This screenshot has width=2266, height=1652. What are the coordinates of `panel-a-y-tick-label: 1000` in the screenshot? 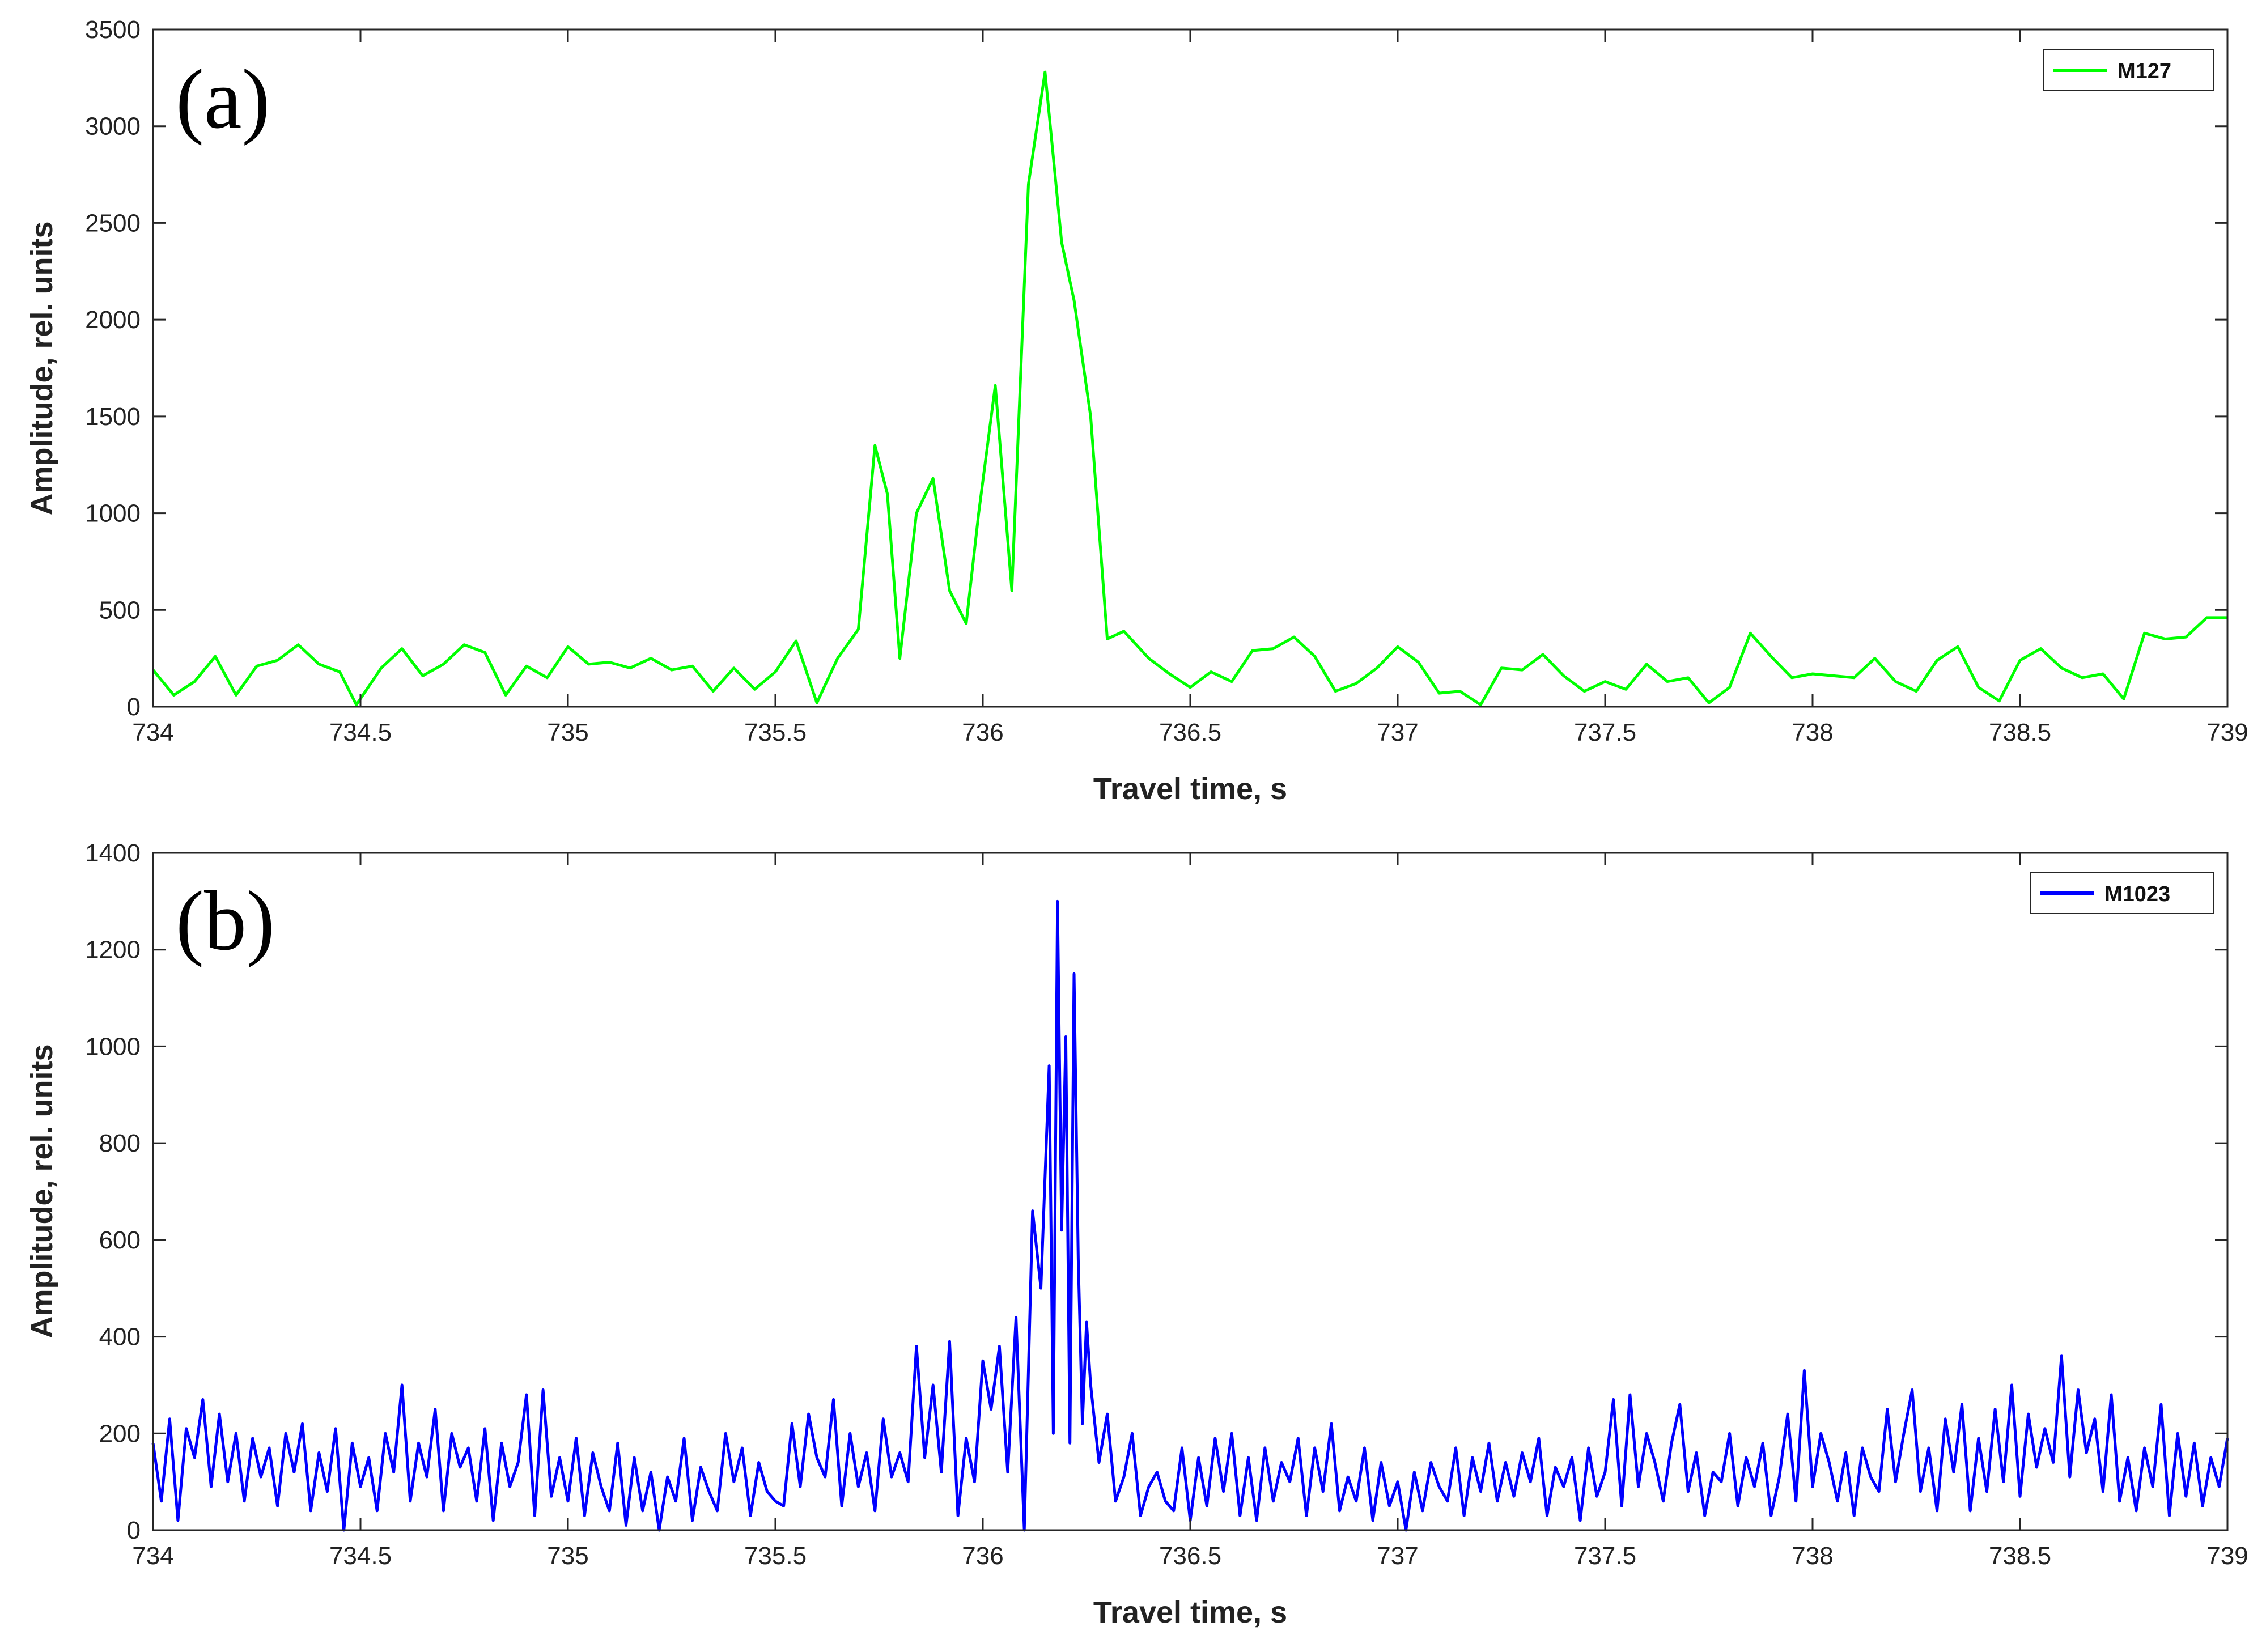 It's located at (113, 514).